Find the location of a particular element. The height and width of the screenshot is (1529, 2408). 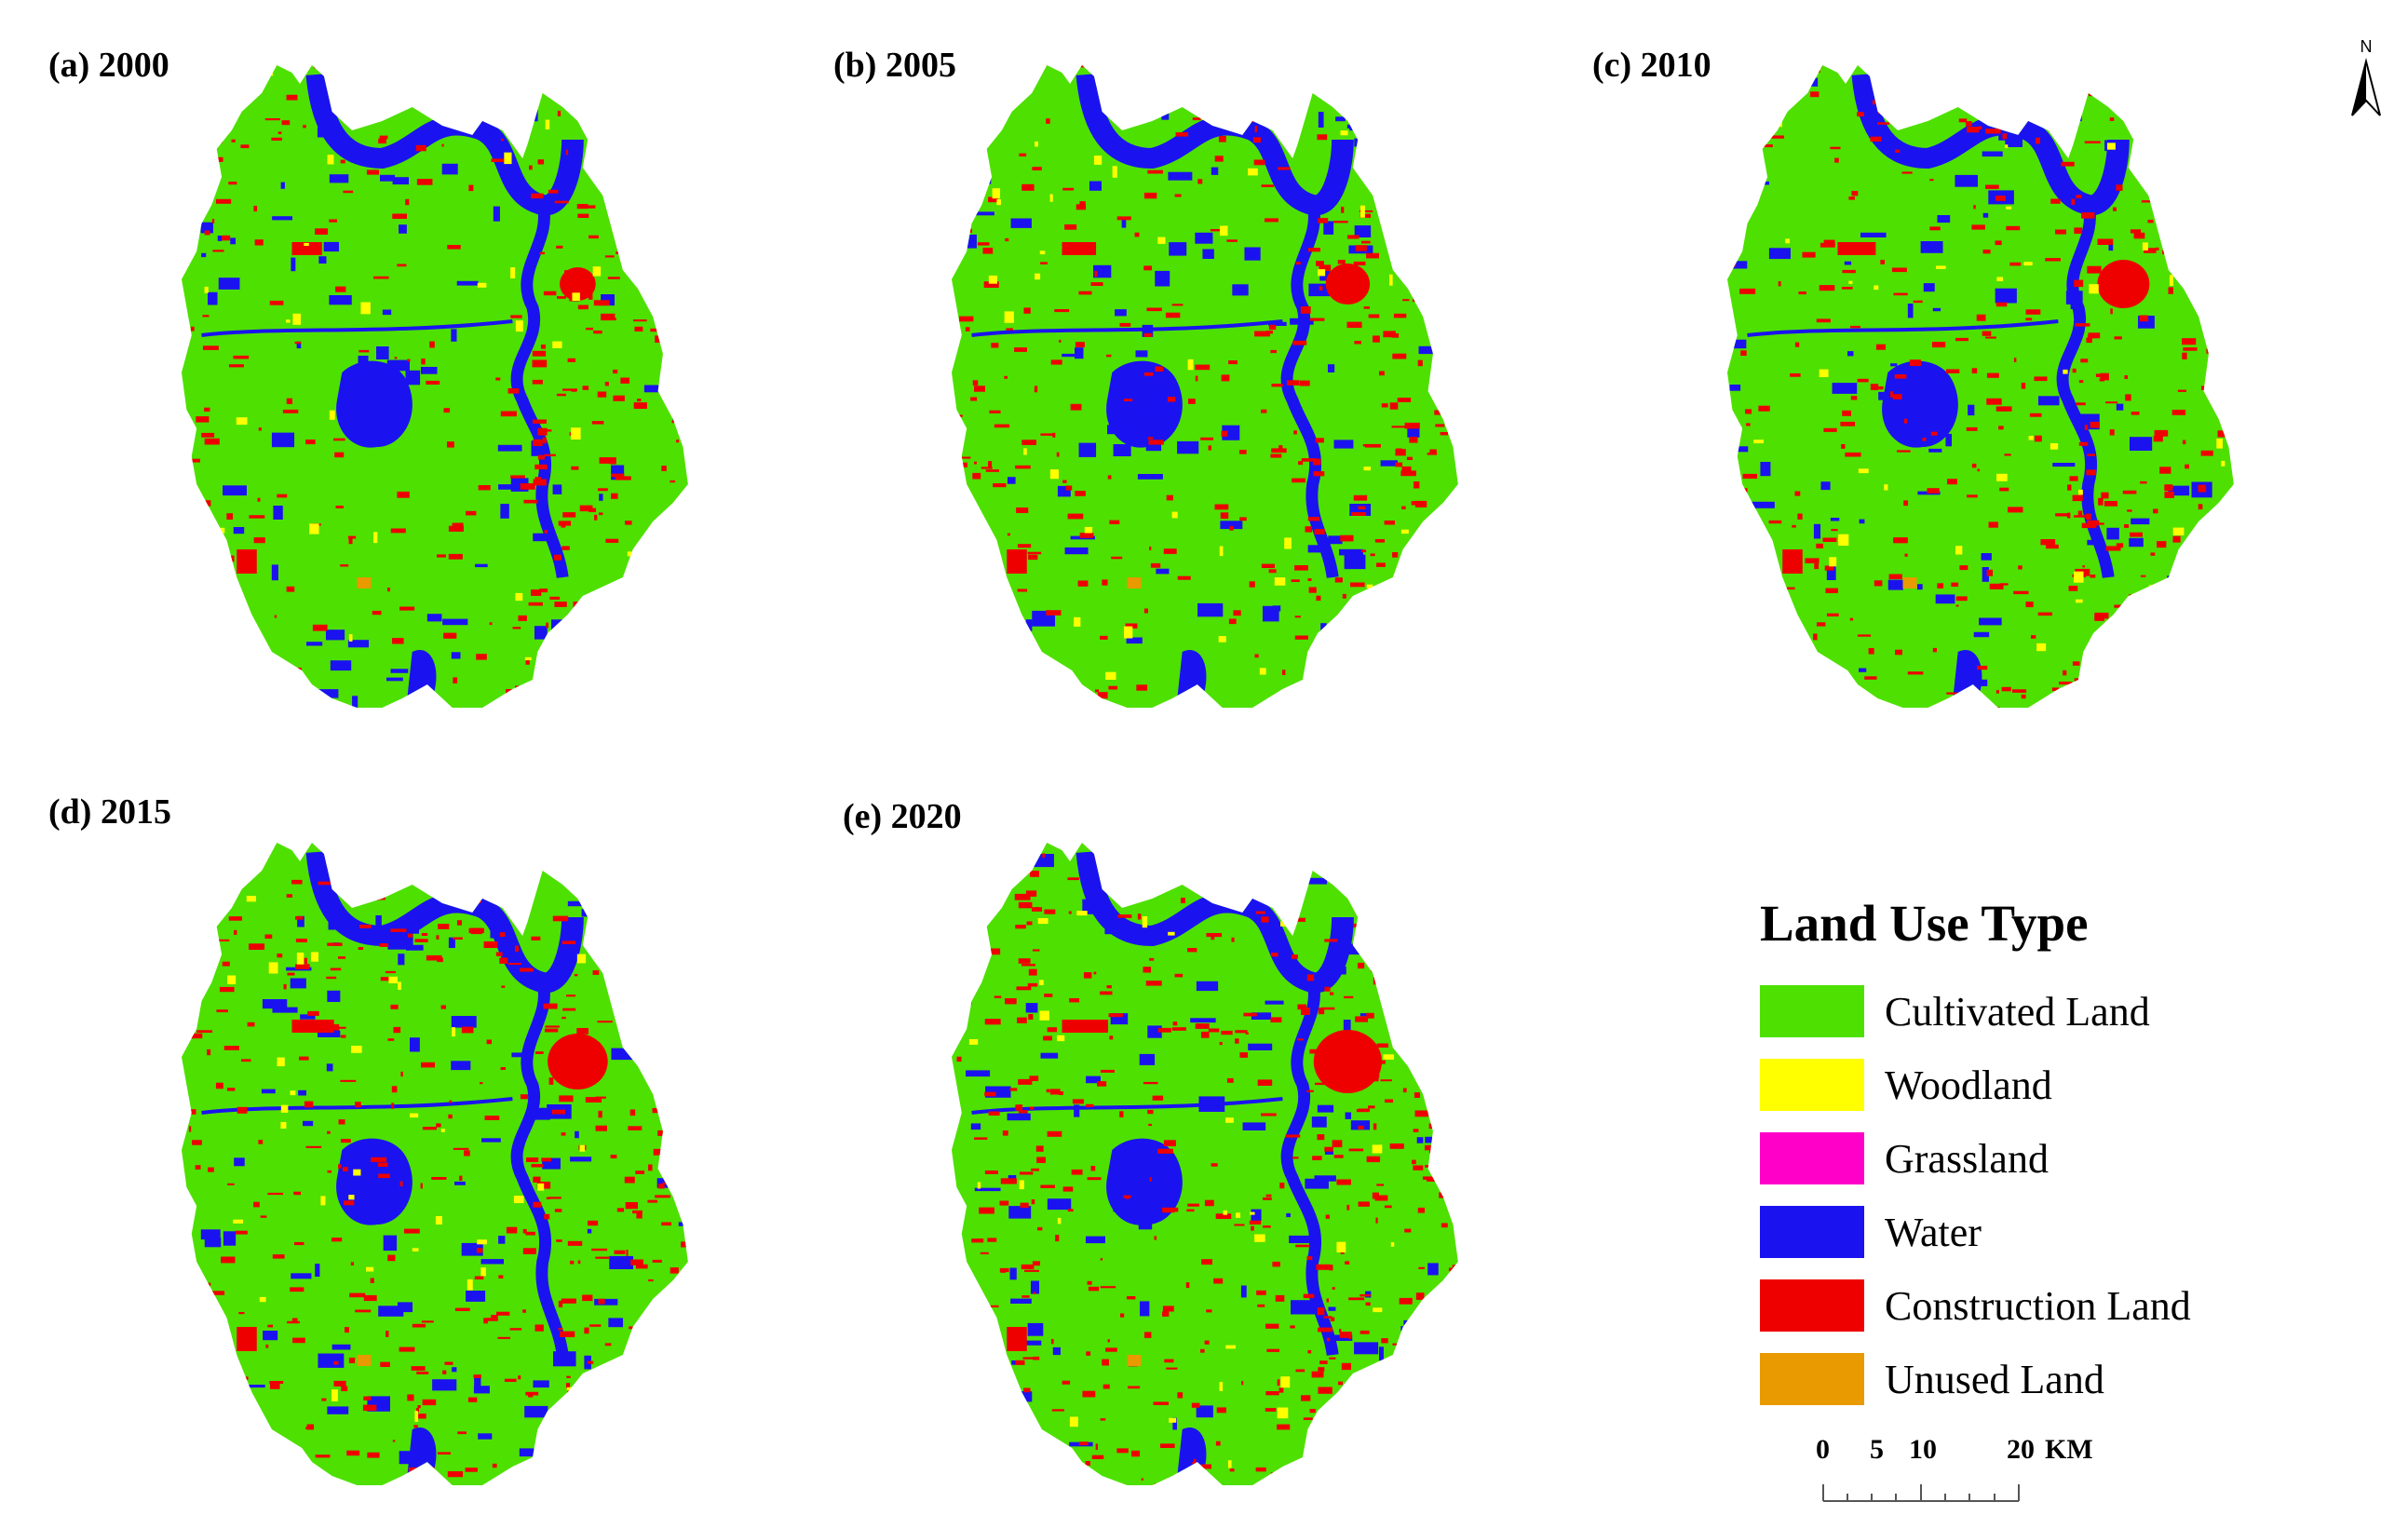

panel-label-d: (d) 2015 is located at coordinates (109, 812).